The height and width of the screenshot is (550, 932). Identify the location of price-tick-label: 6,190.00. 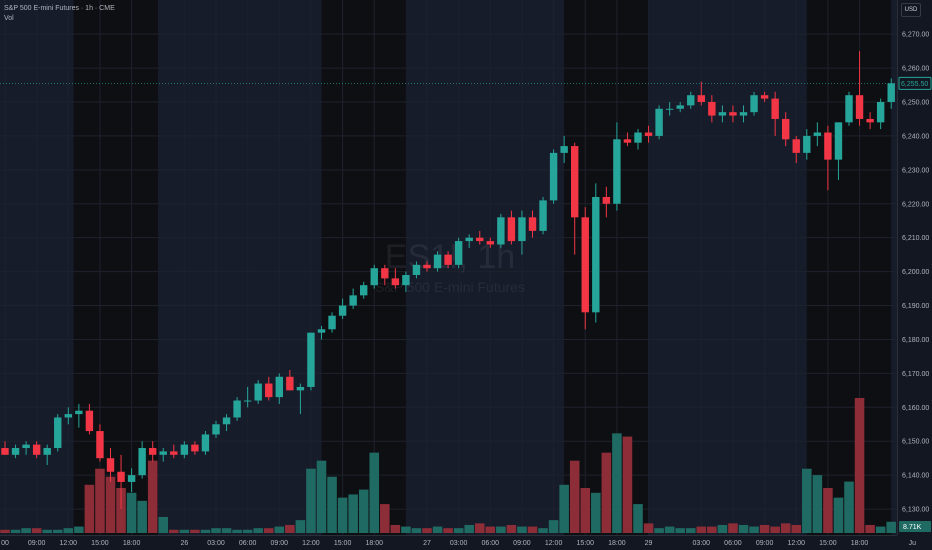
(915, 306).